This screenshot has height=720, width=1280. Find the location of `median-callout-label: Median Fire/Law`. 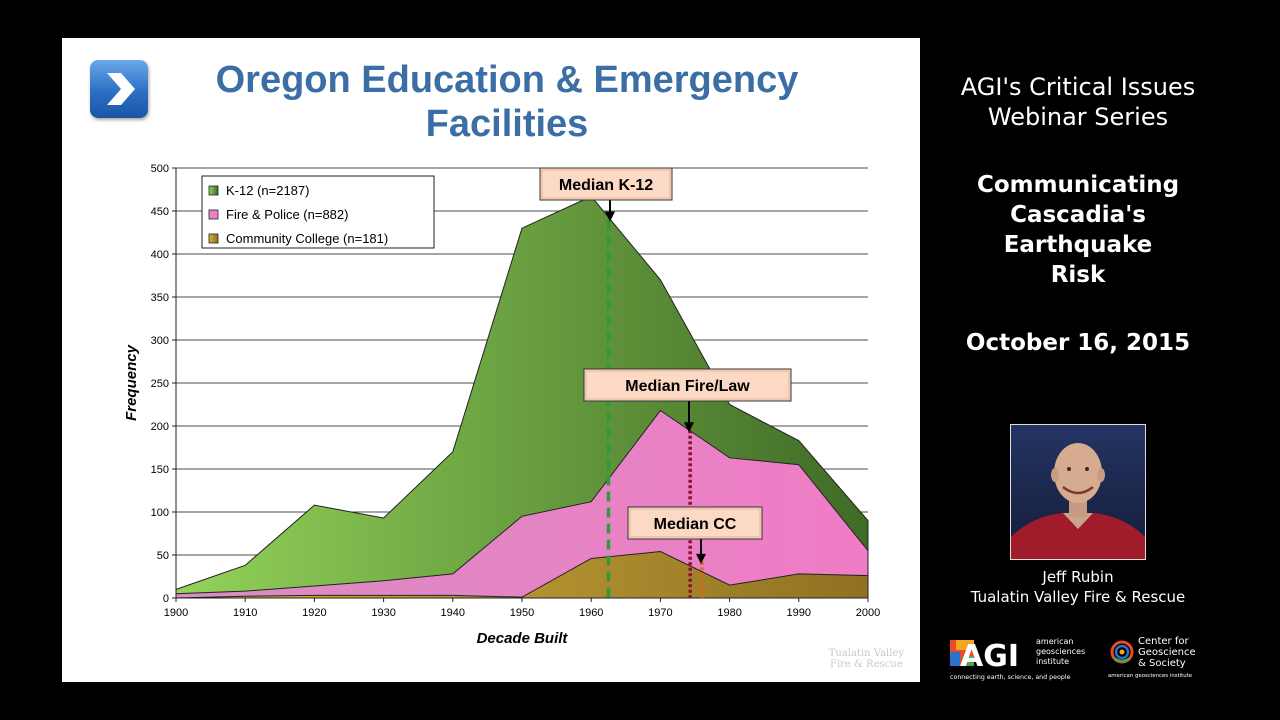

median-callout-label: Median Fire/Law is located at coordinates (687, 386).